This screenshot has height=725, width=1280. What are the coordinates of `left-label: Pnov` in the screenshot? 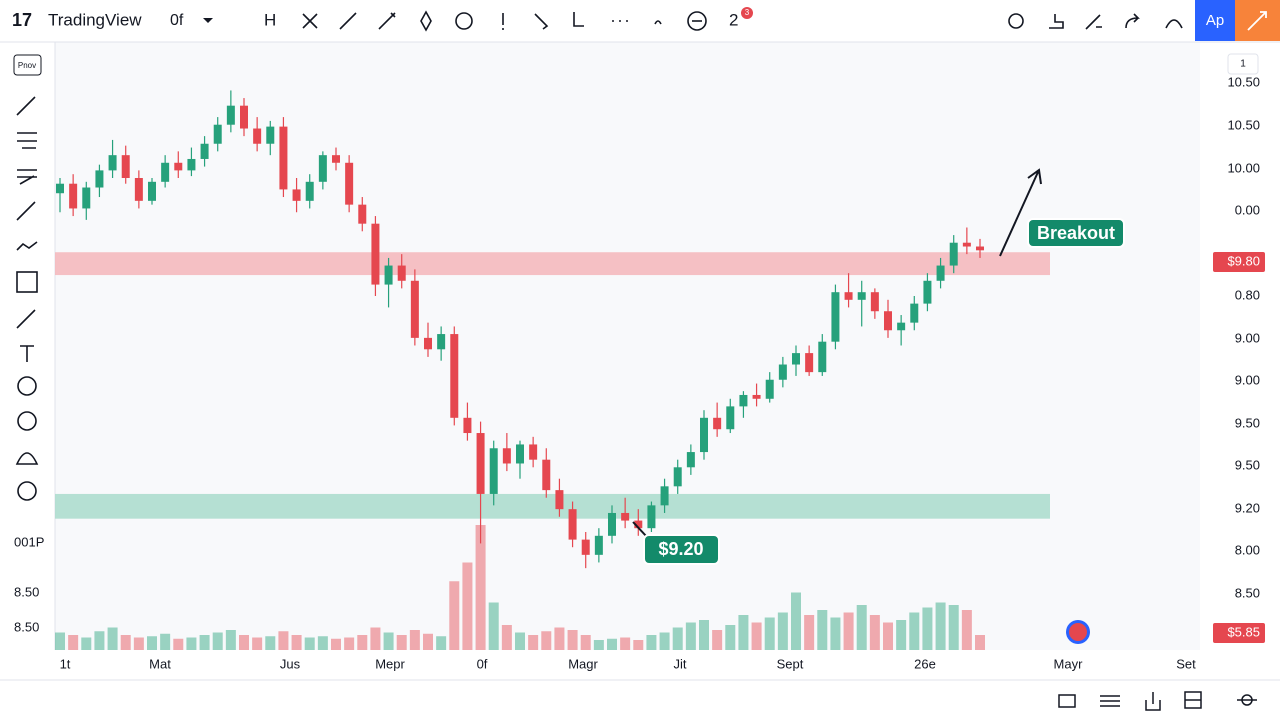 It's located at (27, 65).